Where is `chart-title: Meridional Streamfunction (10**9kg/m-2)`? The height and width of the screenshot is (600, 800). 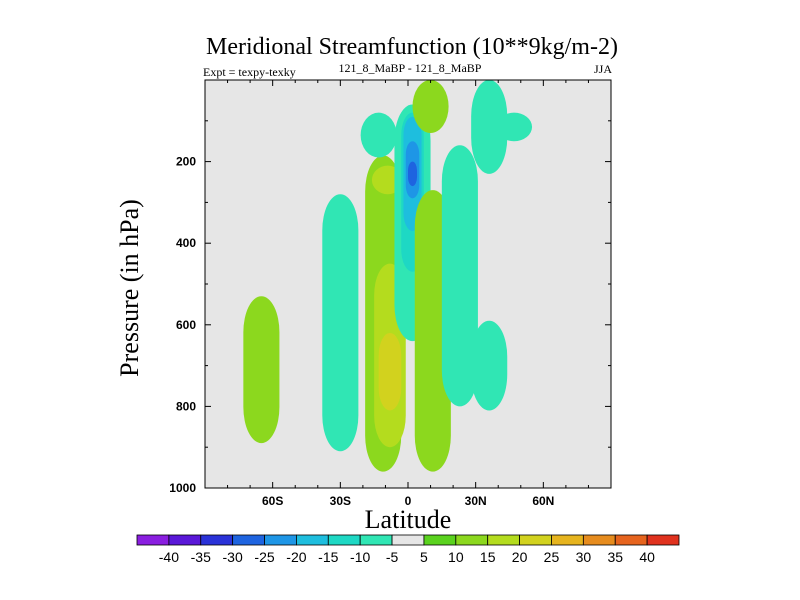 chart-title: Meridional Streamfunction (10**9kg/m-2) is located at coordinates (412, 47).